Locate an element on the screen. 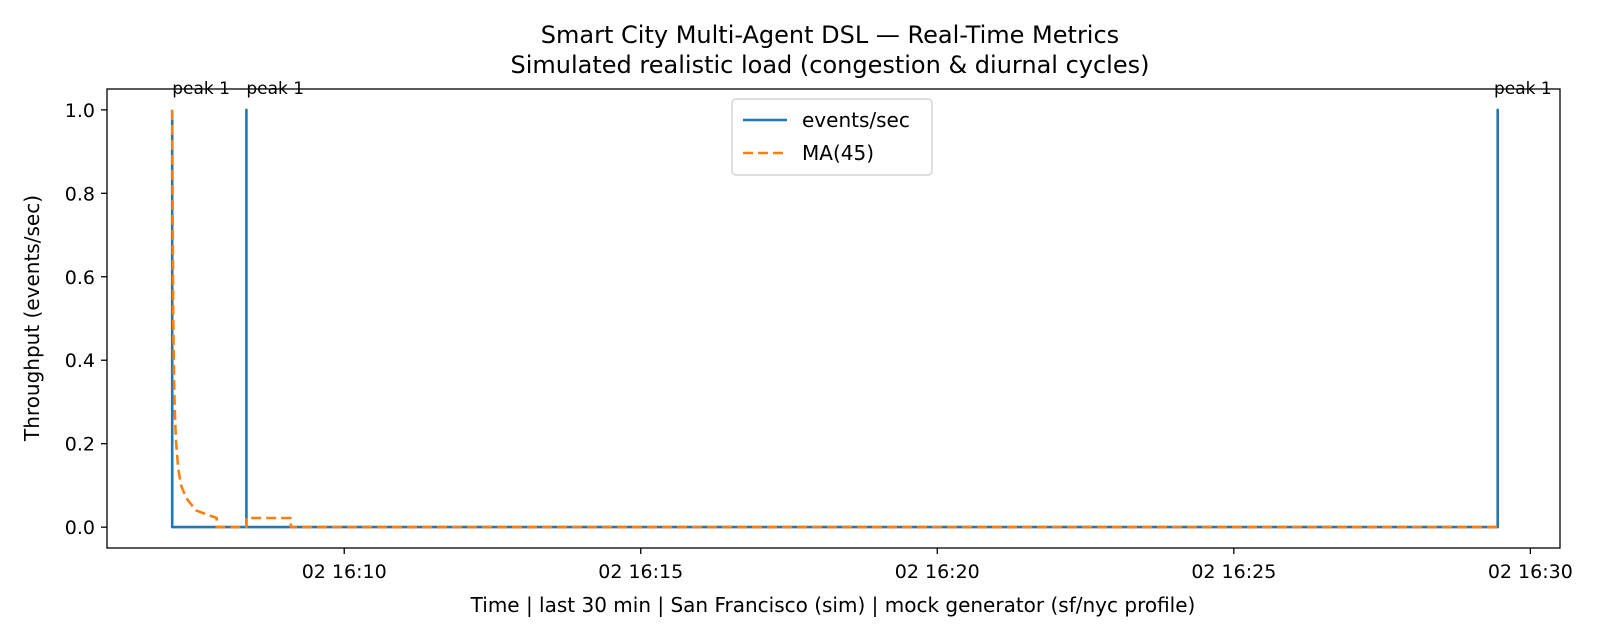  legend-box is located at coordinates (832, 137).